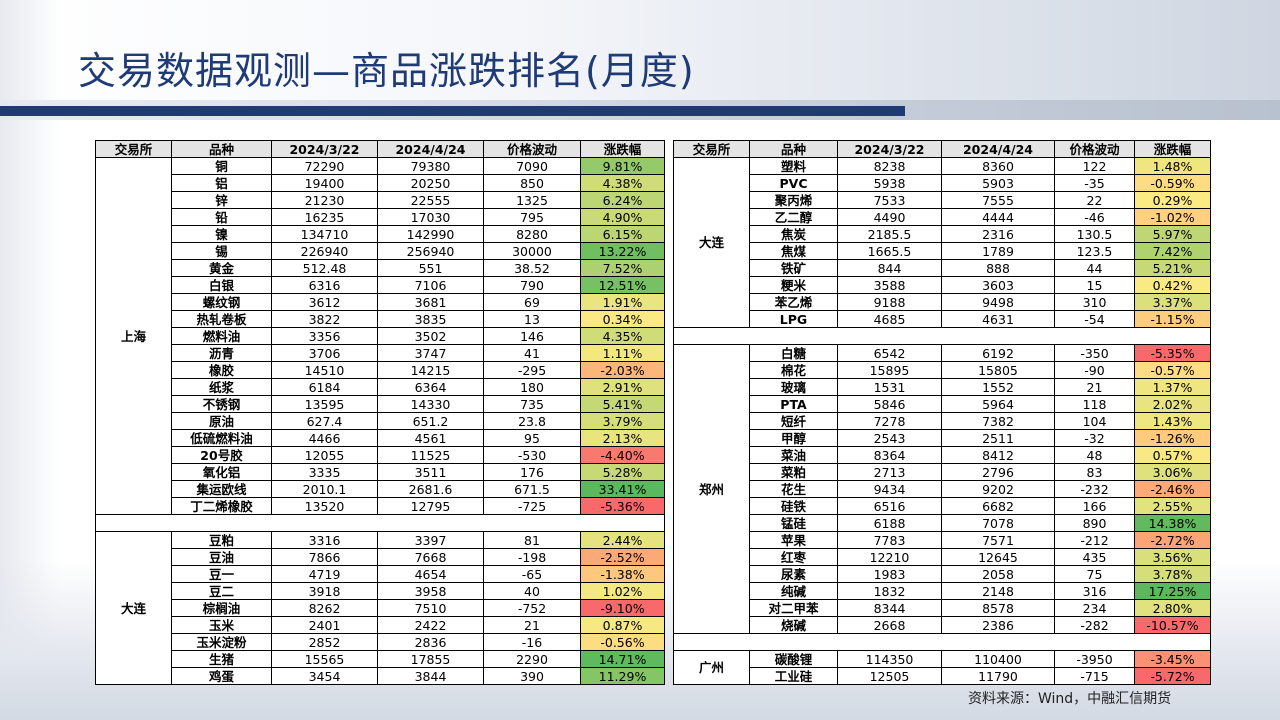  Describe the element at coordinates (889, 353) in the screenshot. I see `price-start-cell: 6542` at that location.